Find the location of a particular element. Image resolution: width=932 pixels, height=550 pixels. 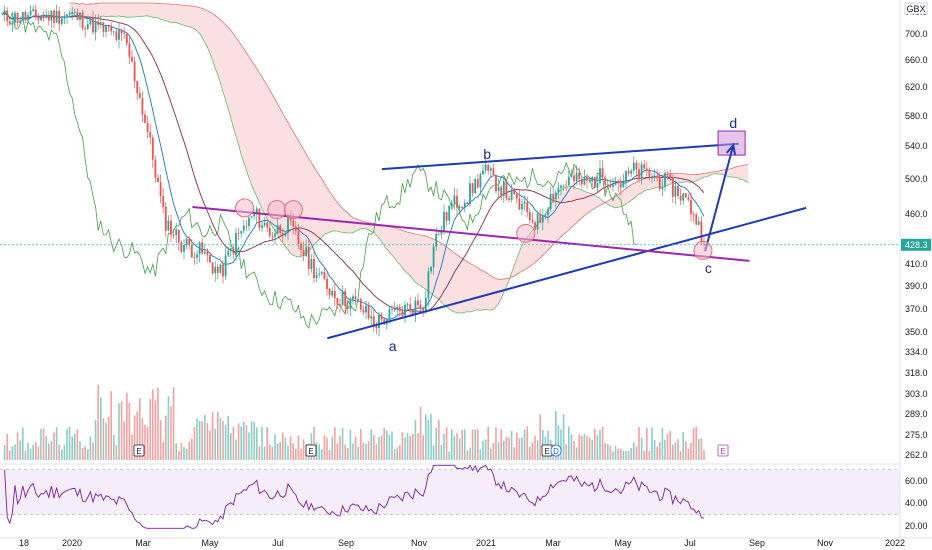

upper-line is located at coordinates (560, 156).